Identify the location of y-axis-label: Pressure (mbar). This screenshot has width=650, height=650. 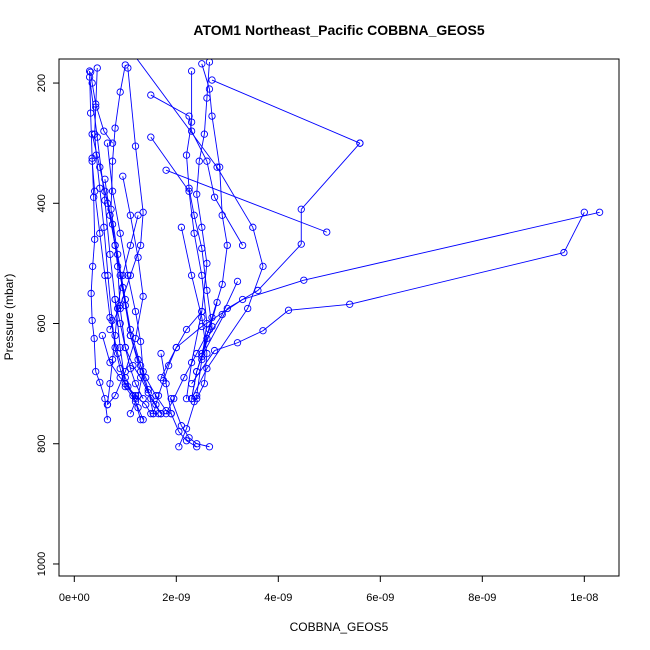
(9, 317).